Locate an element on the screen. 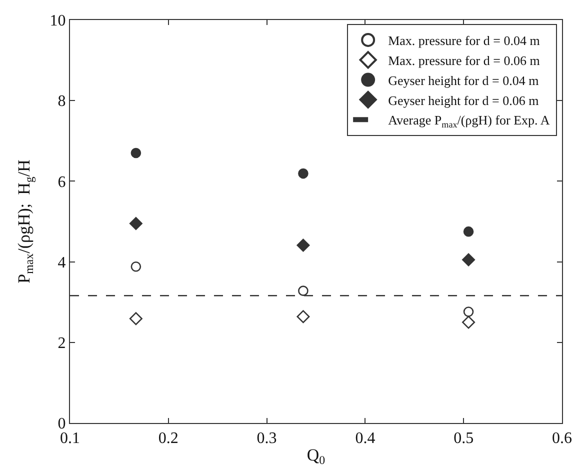  x-tick-label: 0.2 is located at coordinates (168, 439).